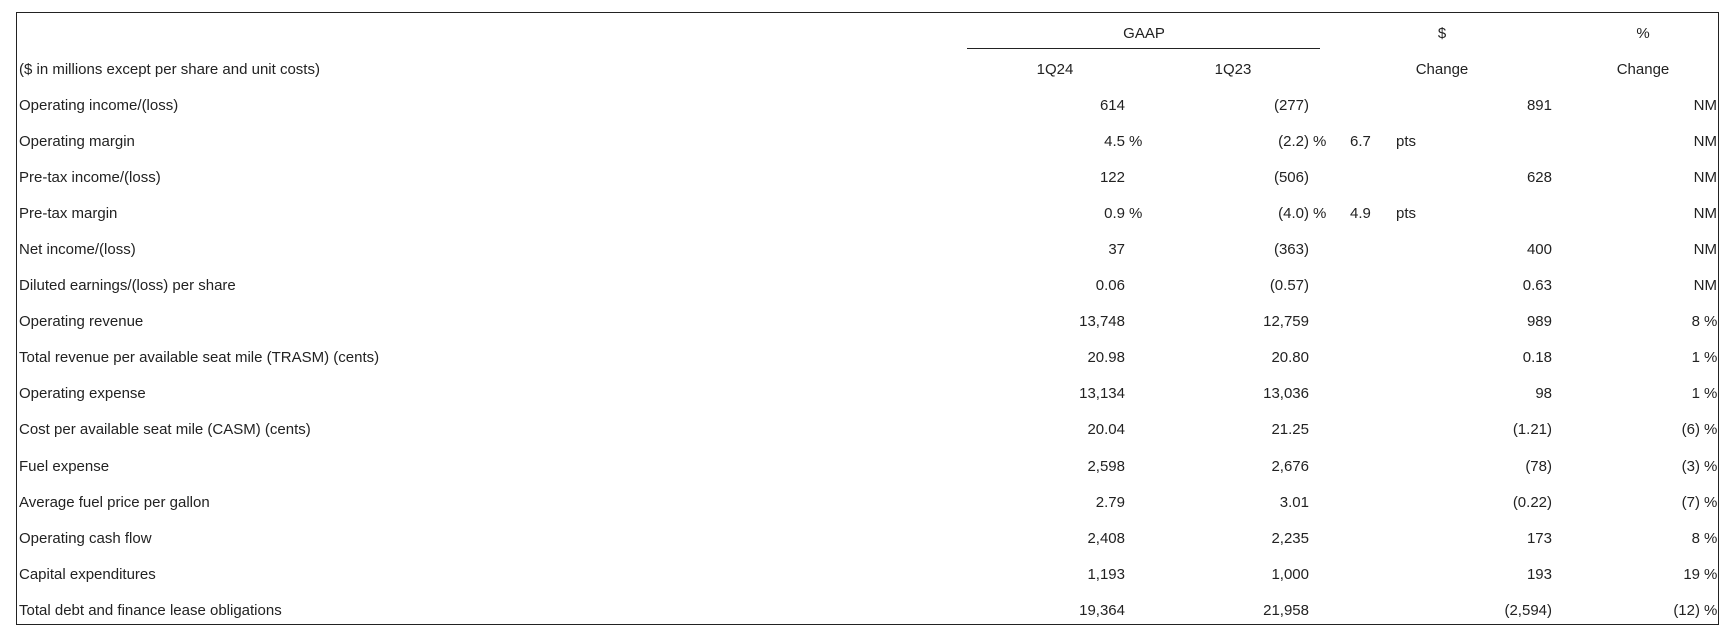 This screenshot has width=1735, height=636. Describe the element at coordinates (1106, 574) in the screenshot. I see `value-1q24: 1,193` at that location.